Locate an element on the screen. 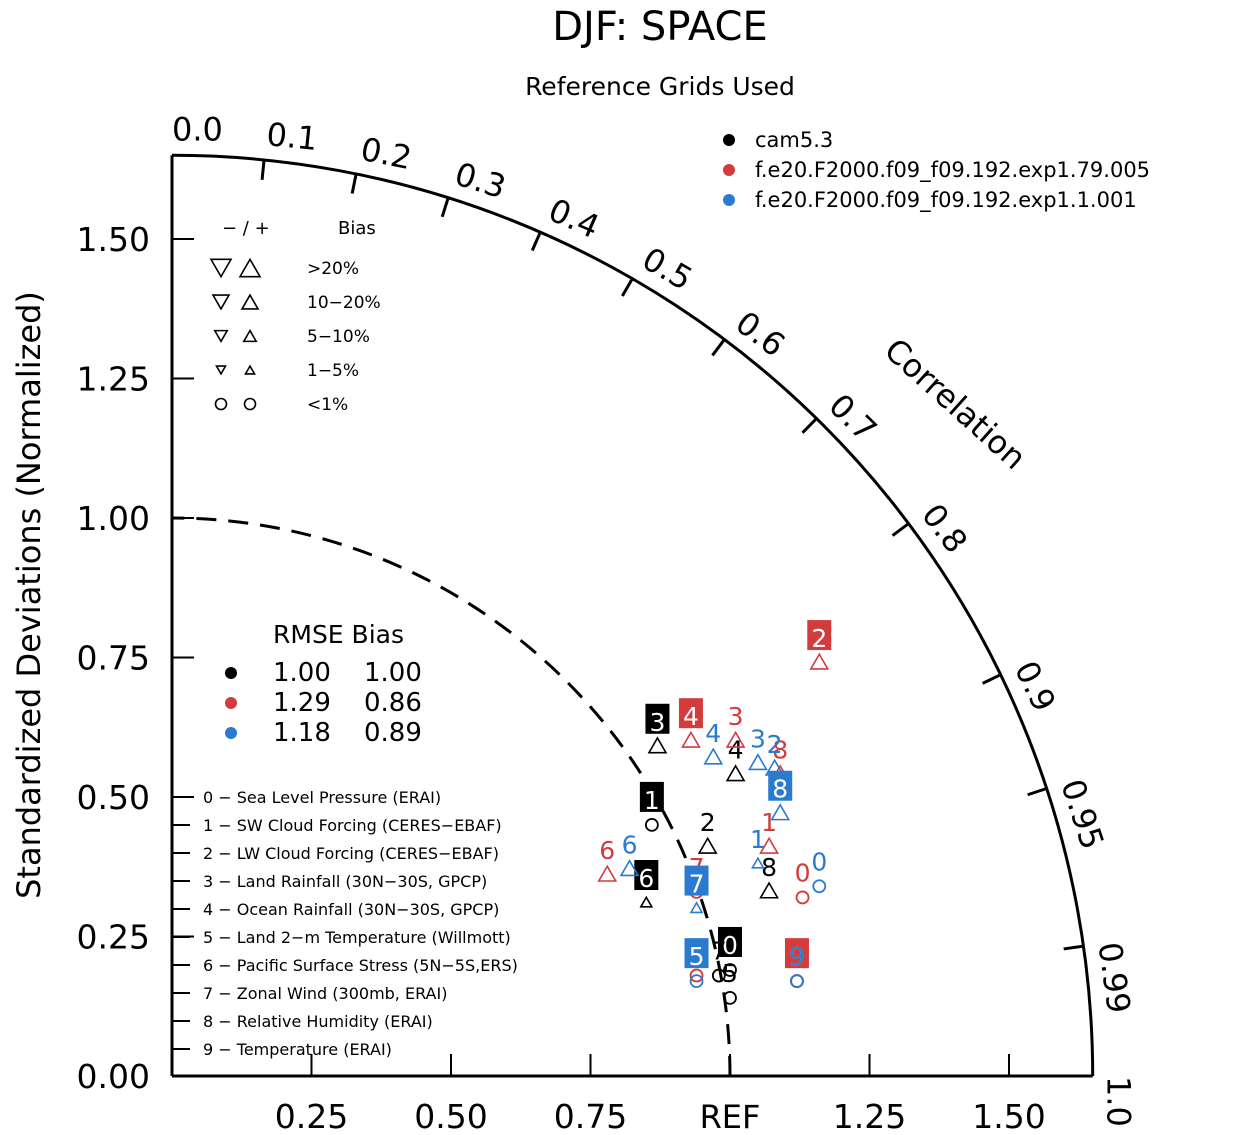 This screenshot has width=1244, height=1135. correlation-label: 0.2 is located at coordinates (386, 153).